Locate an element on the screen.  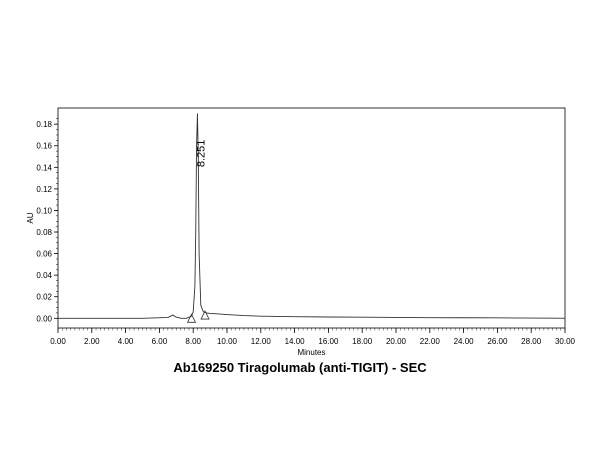
x-tick-label: 10.00 is located at coordinates (227, 341).